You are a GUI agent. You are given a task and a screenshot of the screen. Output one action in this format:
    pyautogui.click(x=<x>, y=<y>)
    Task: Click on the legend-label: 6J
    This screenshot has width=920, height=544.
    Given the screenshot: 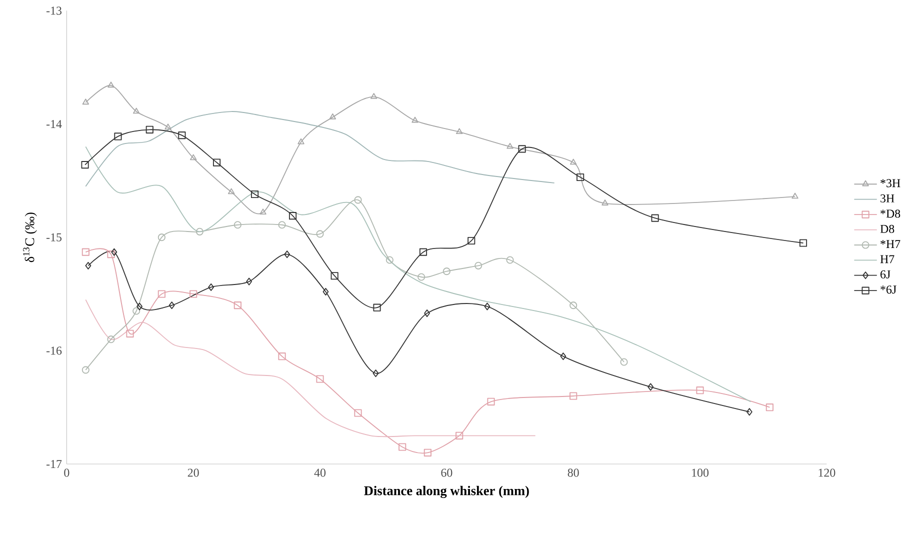 What is the action you would take?
    pyautogui.click(x=885, y=274)
    